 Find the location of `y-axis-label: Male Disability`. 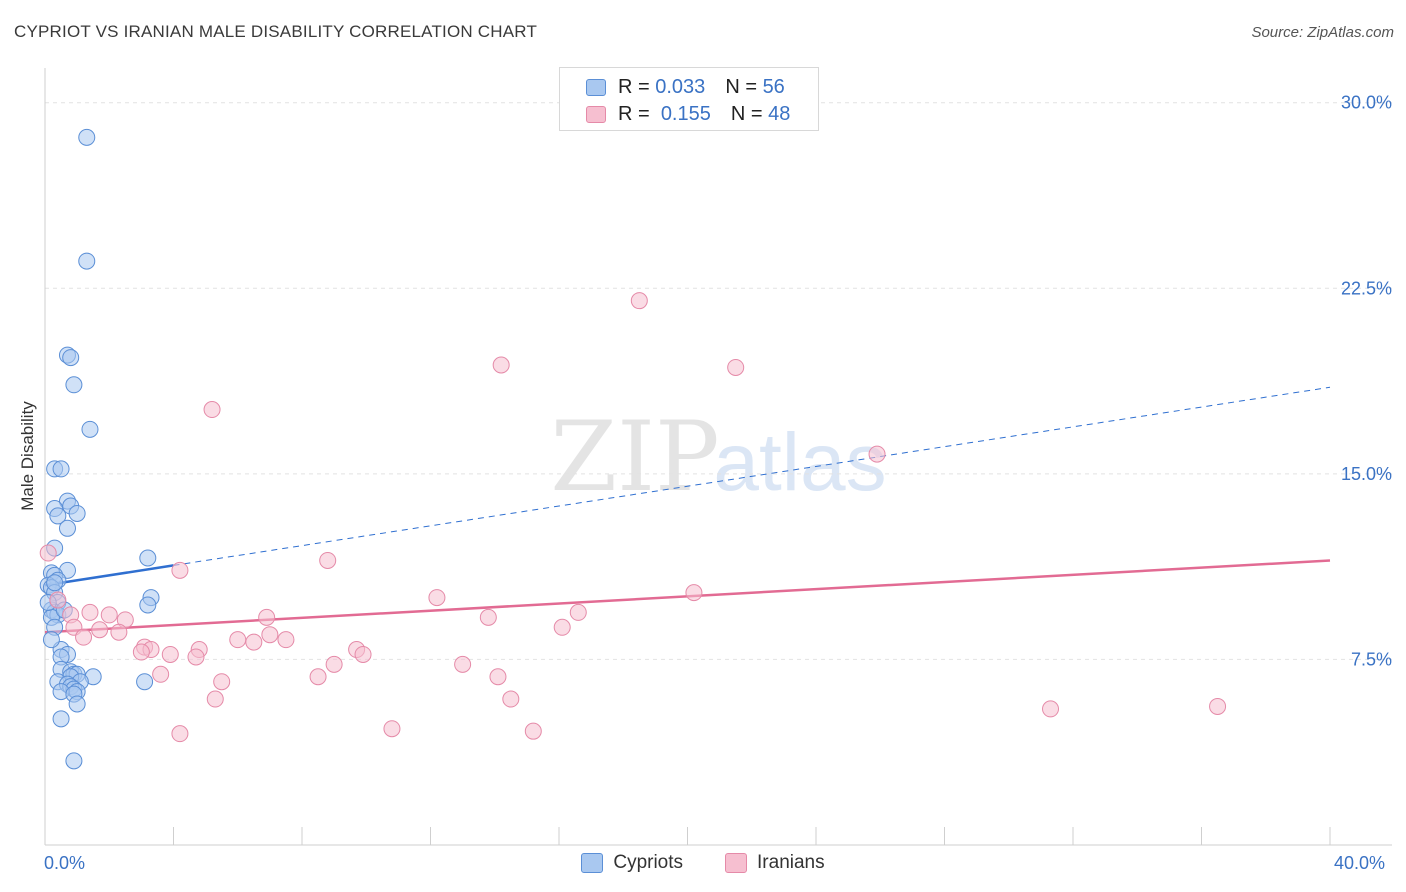

y-axis-label: Male Disability is located at coordinates (27, 456).